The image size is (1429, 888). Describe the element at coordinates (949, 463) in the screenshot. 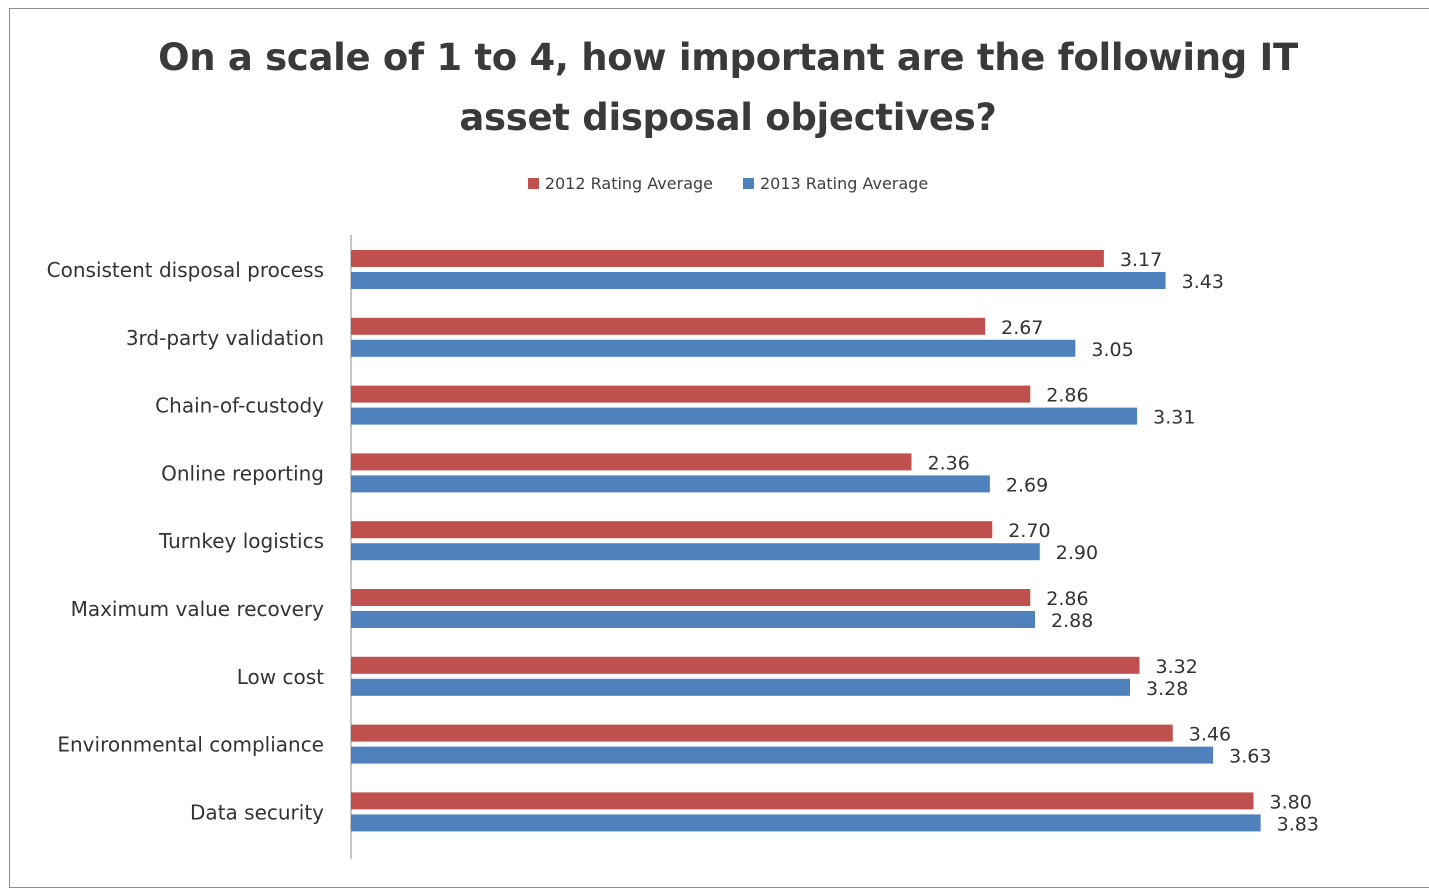

I see `data-label-2012: 2.36` at that location.